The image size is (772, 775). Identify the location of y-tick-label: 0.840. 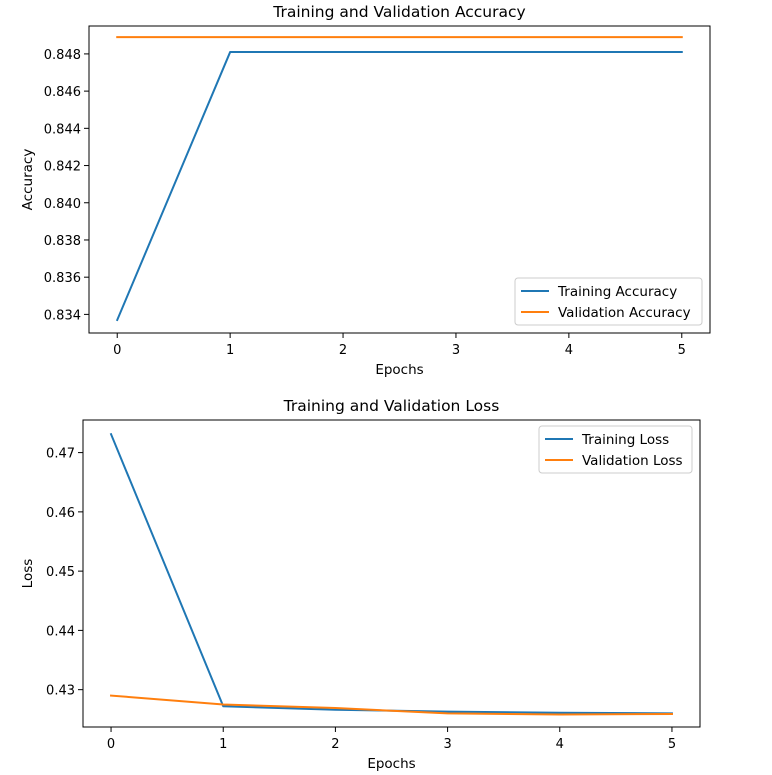
(62, 204).